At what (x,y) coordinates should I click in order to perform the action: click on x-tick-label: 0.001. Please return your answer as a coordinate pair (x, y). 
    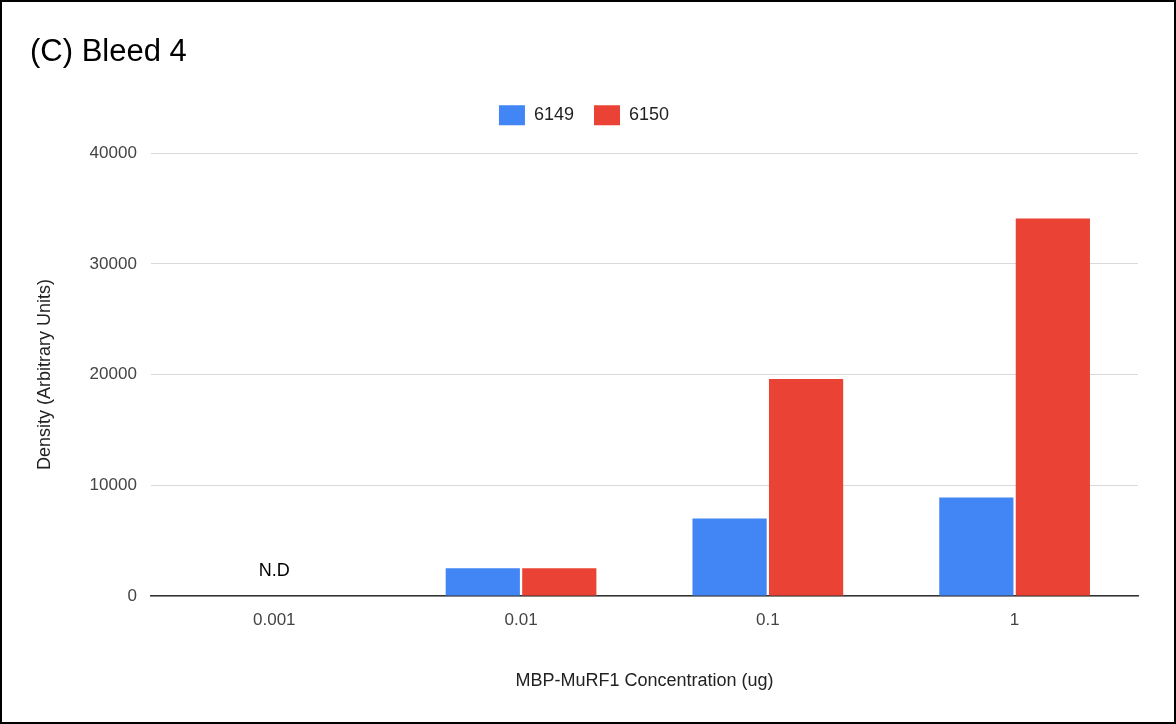
    Looking at the image, I should click on (274, 619).